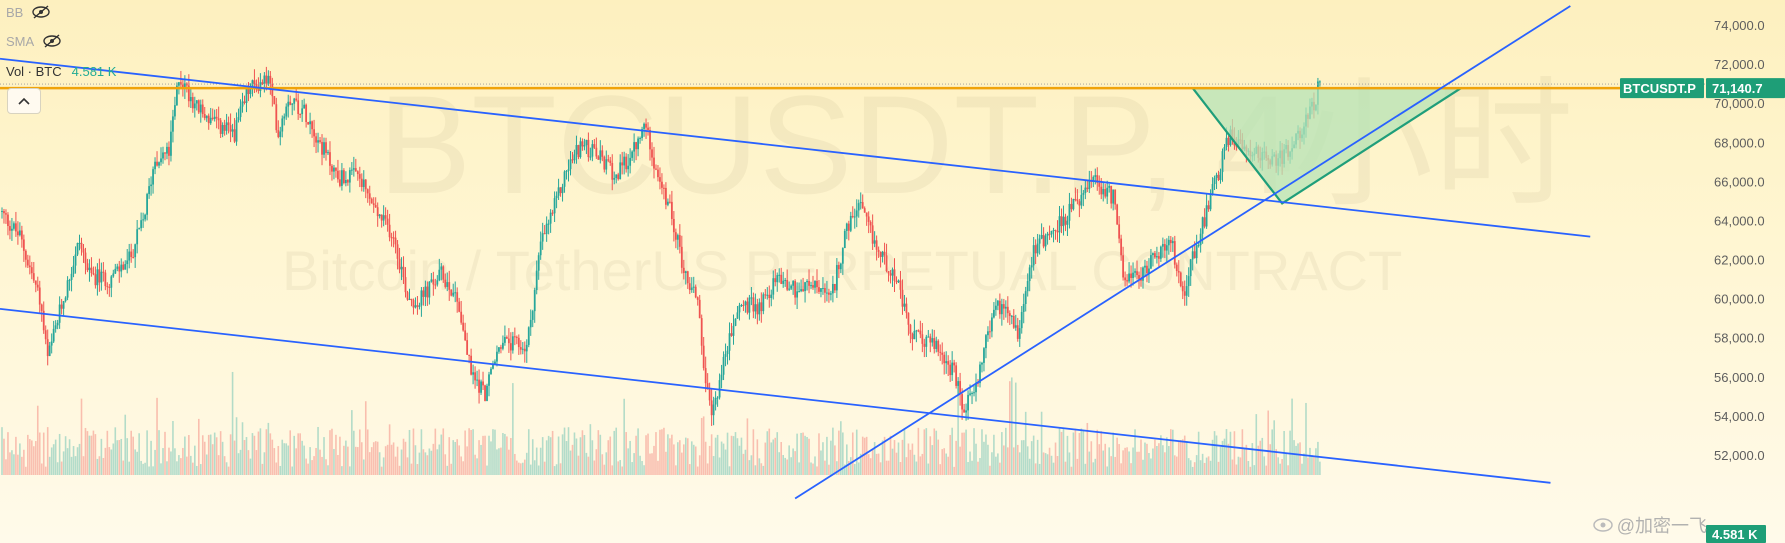  Describe the element at coordinates (24, 101) in the screenshot. I see `collapse-indicators-button` at that location.